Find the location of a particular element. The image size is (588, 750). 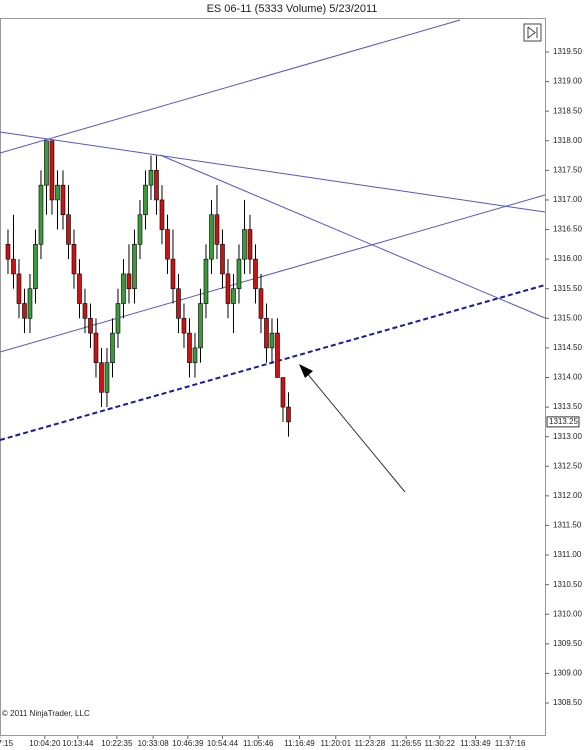

x-tick-label: 10:33:08 is located at coordinates (154, 743).